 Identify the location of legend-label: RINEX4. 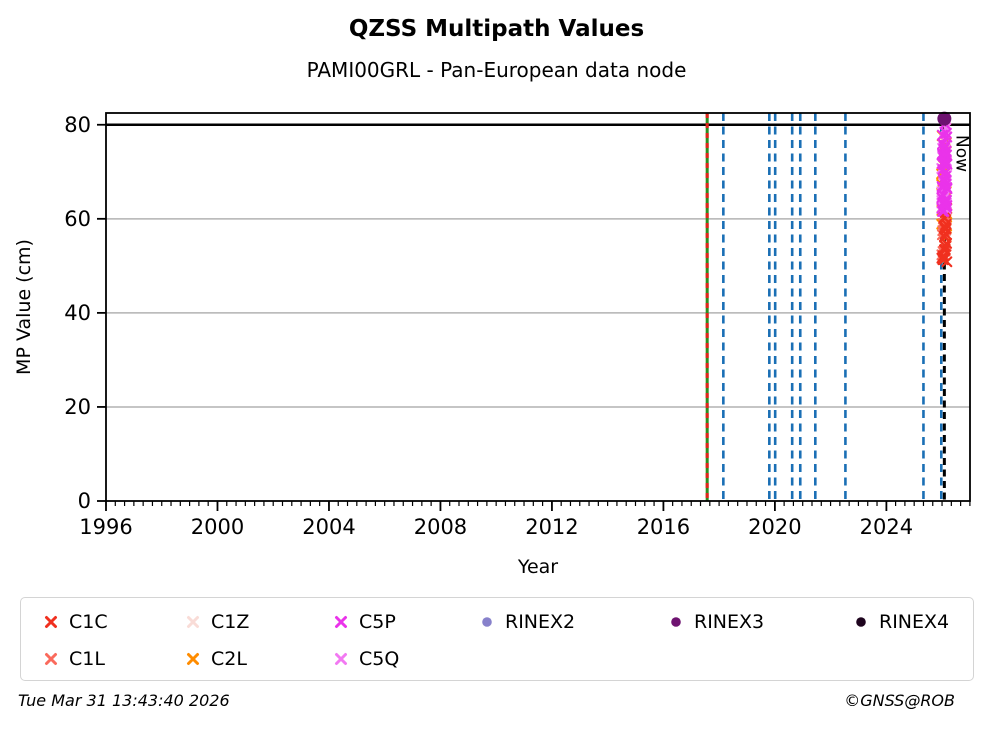
(914, 622).